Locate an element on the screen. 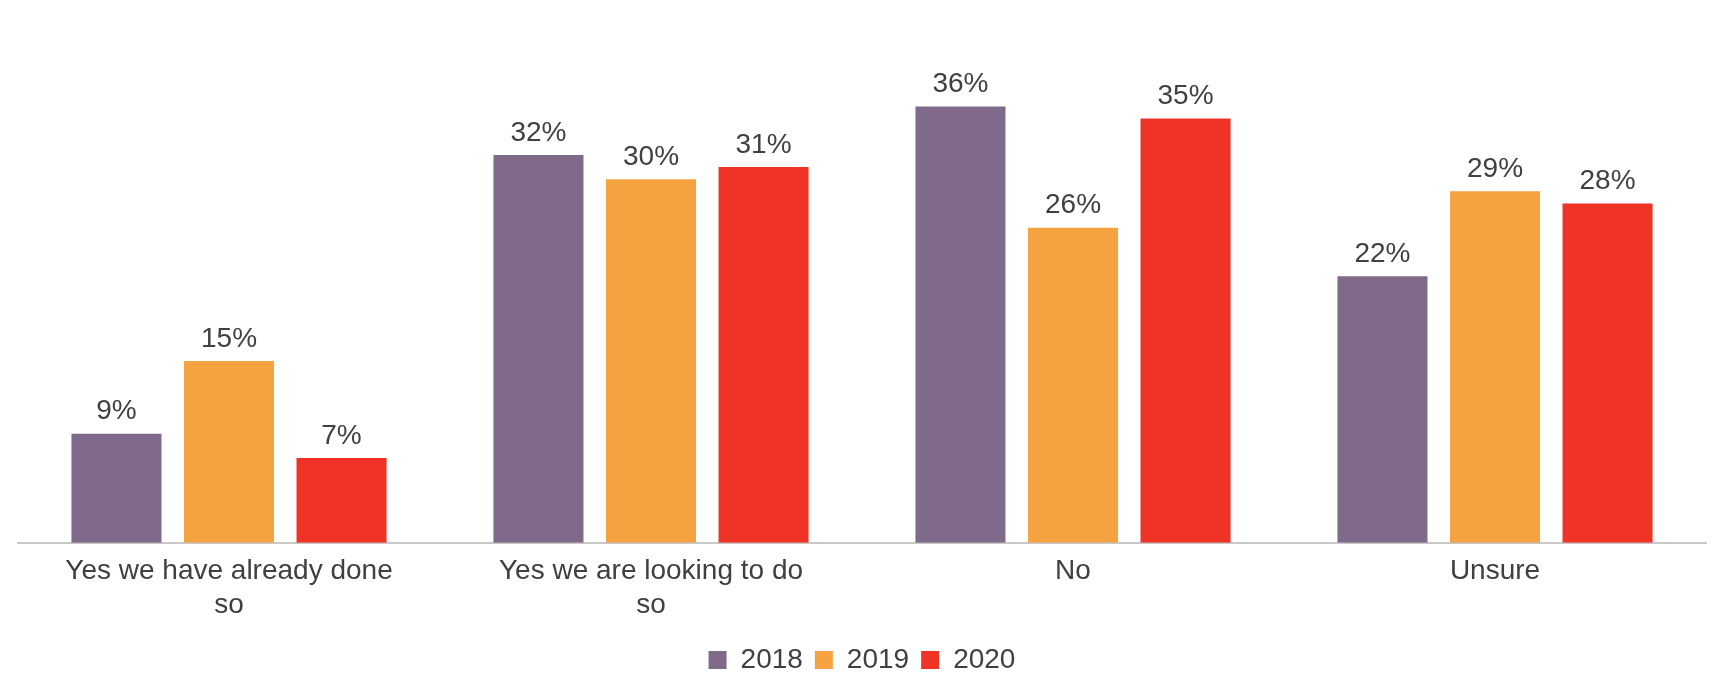 The height and width of the screenshot is (692, 1724). data-label: 7% is located at coordinates (341, 434).